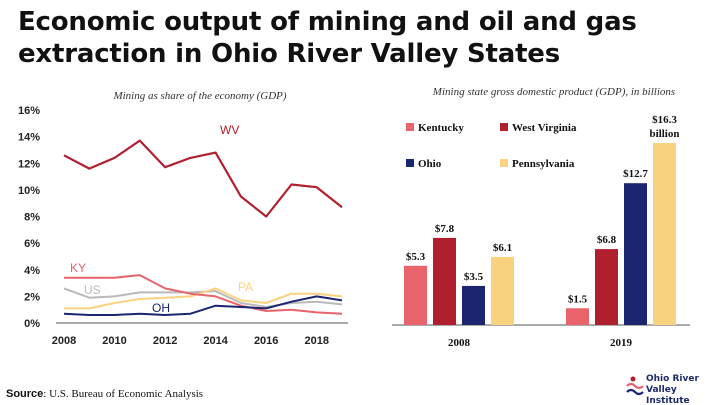 Image resolution: width=720 pixels, height=405 pixels. What do you see at coordinates (203, 305) in the screenshot?
I see `series-line-oh` at bounding box center [203, 305].